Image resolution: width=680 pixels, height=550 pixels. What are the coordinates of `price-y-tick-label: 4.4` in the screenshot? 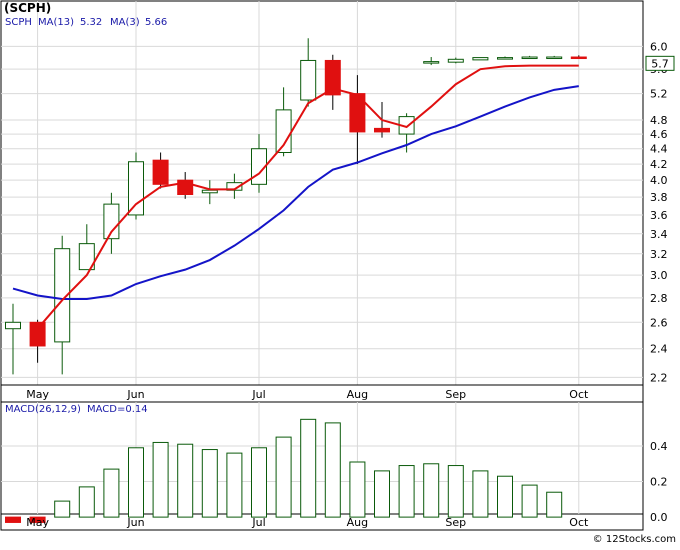 It's located at (659, 149).